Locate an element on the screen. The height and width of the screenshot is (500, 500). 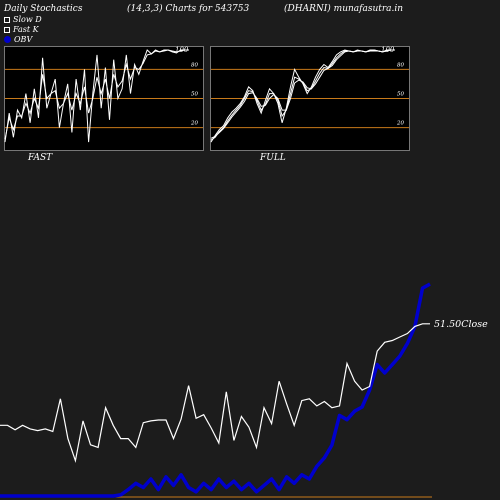
legend-obv: OBV is located at coordinates (18, 39).